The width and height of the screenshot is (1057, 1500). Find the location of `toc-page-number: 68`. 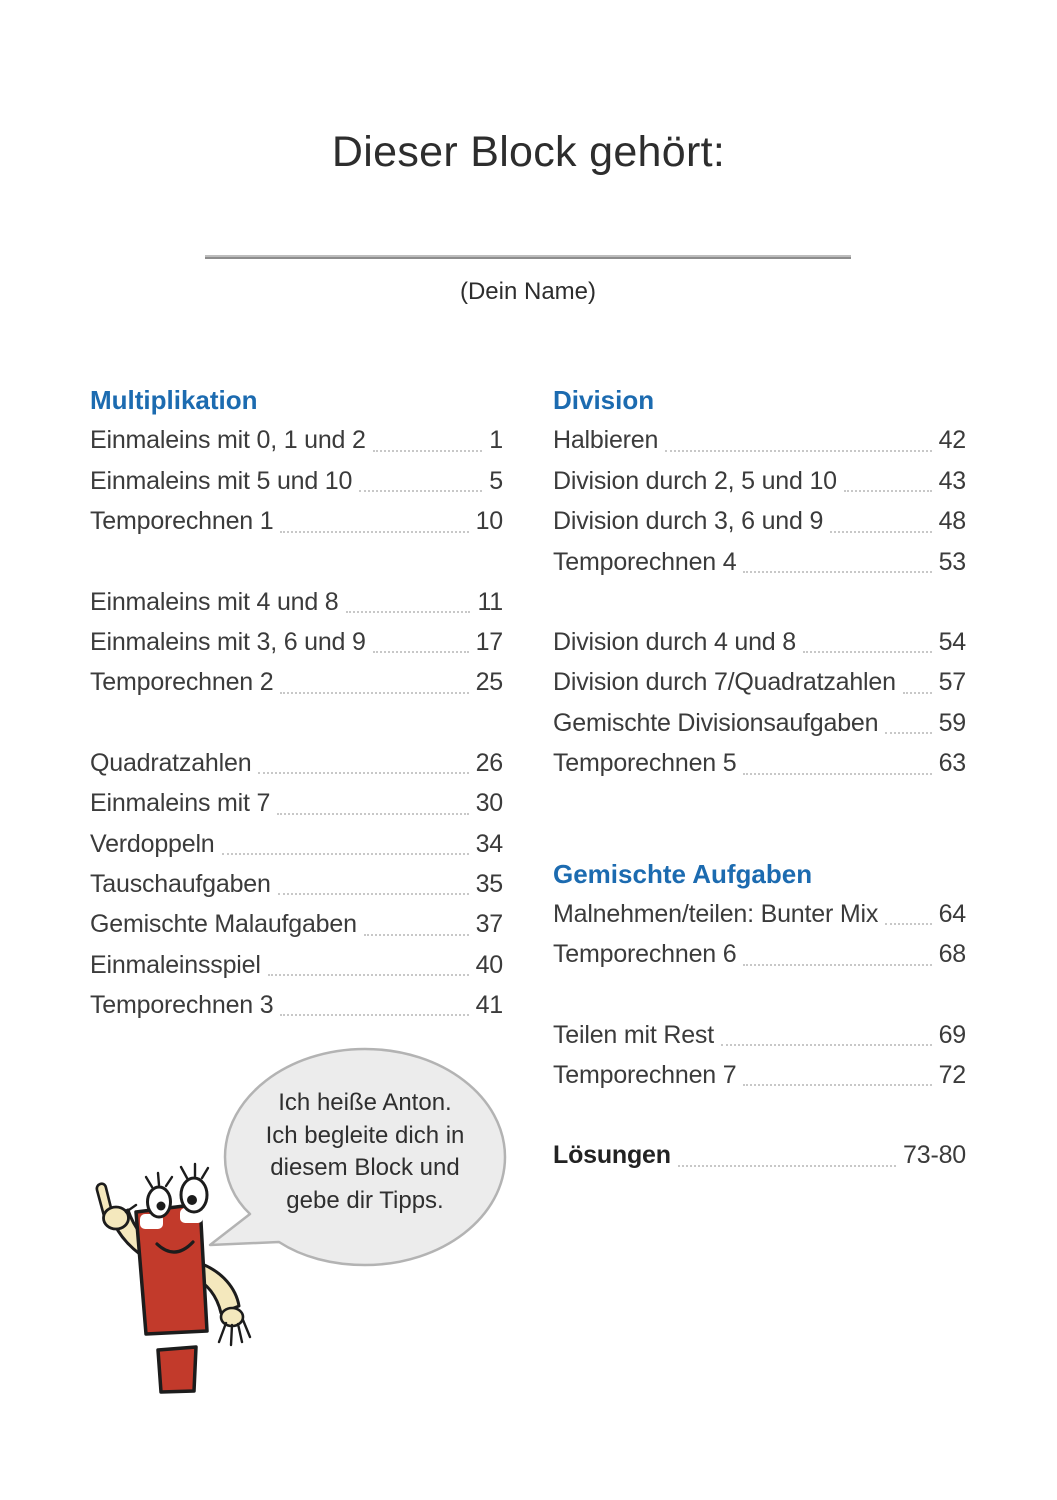

toc-page-number: 68 is located at coordinates (952, 954).